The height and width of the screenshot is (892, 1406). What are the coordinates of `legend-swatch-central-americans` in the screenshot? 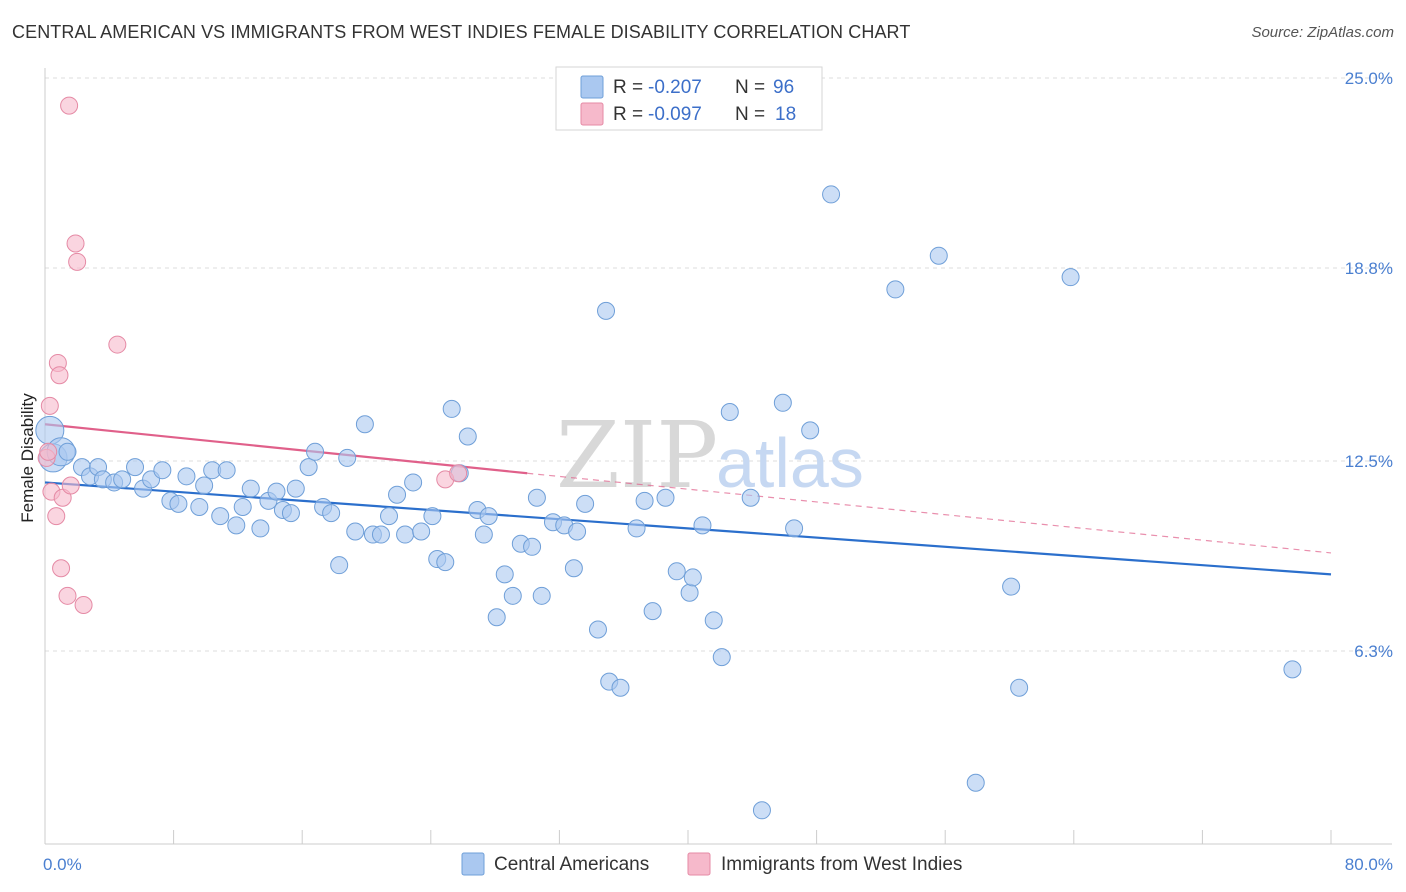 It's located at (592, 87).